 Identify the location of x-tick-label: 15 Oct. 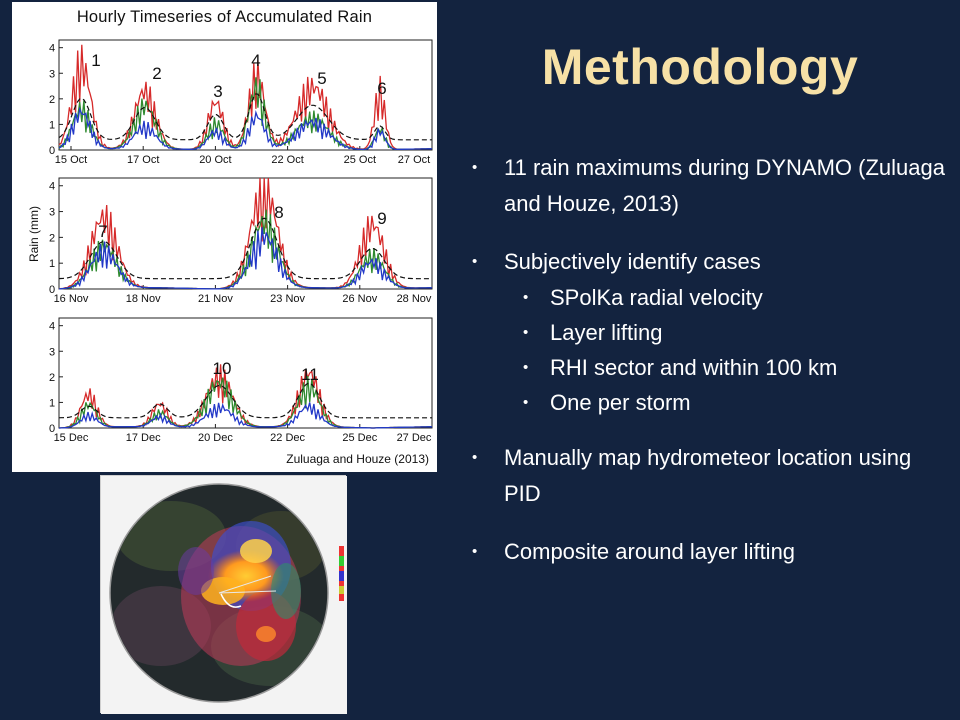
(71, 160).